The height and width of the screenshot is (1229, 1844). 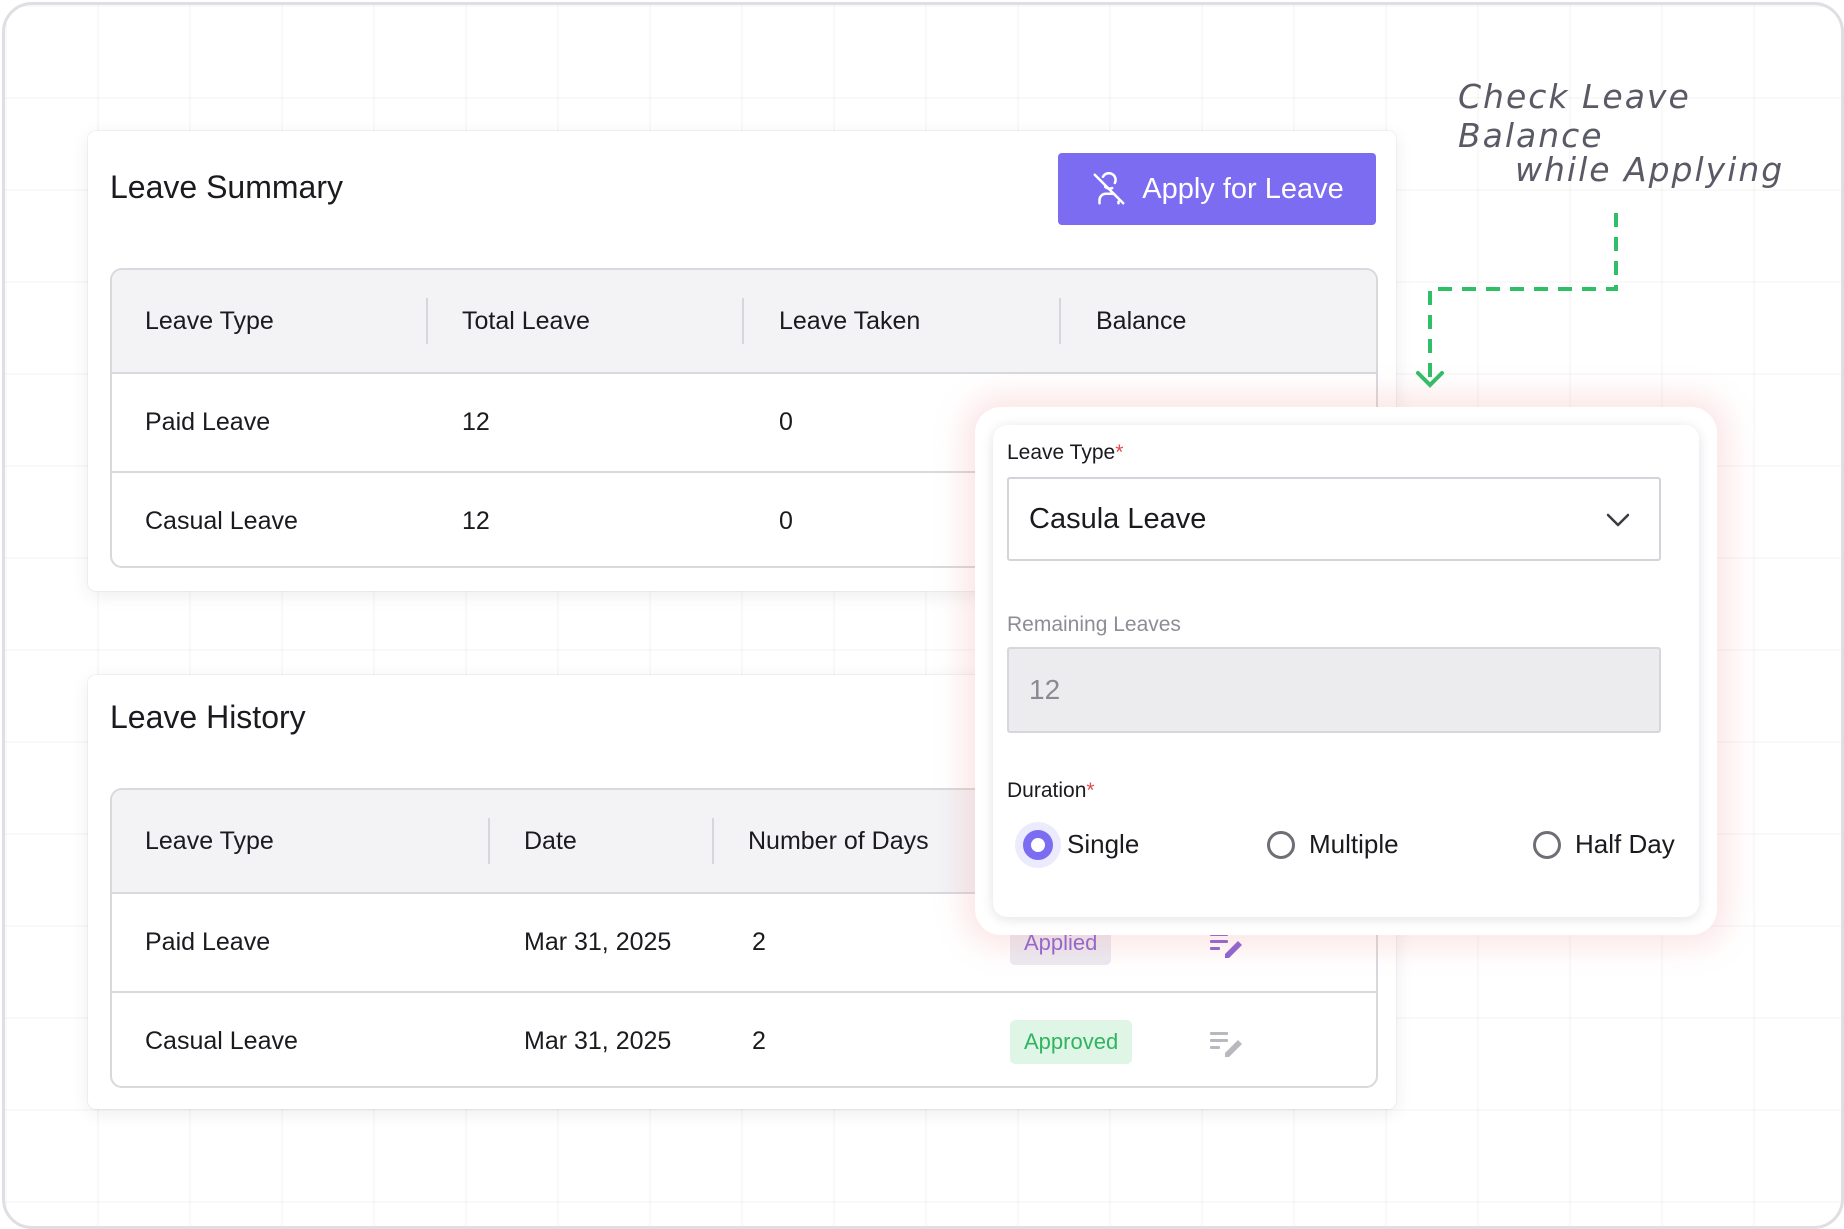 I want to click on leave-type-selected-value: Casula Leave, so click(x=1118, y=518).